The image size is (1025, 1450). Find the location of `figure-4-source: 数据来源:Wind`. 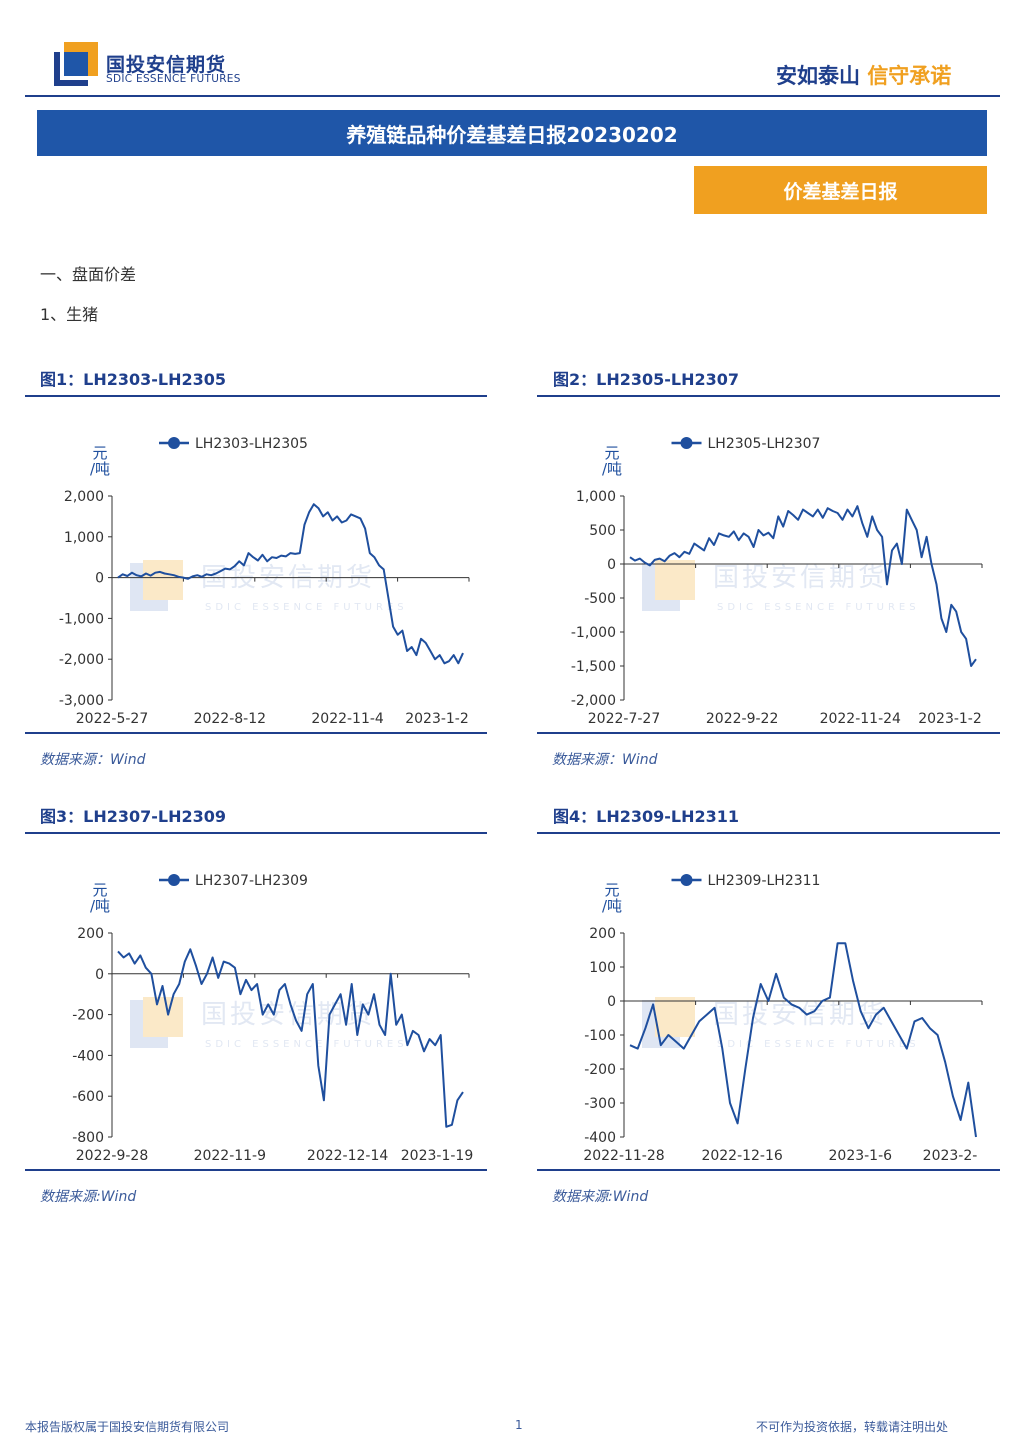

figure-4-source: 数据来源:Wind is located at coordinates (600, 1197).